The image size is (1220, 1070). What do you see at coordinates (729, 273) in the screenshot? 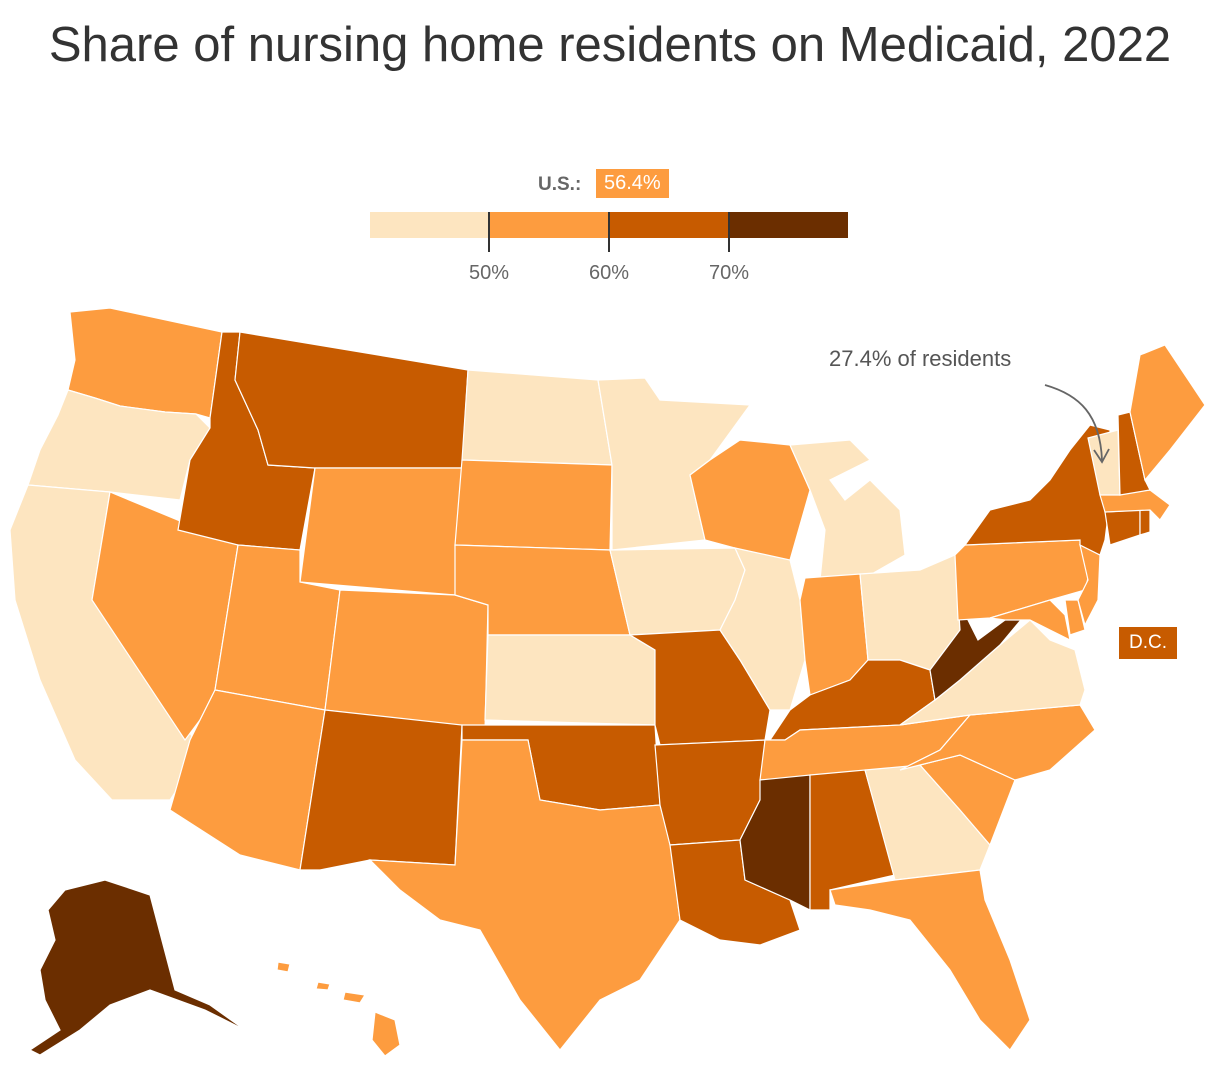
I see `legend-label-70: 70%` at bounding box center [729, 273].